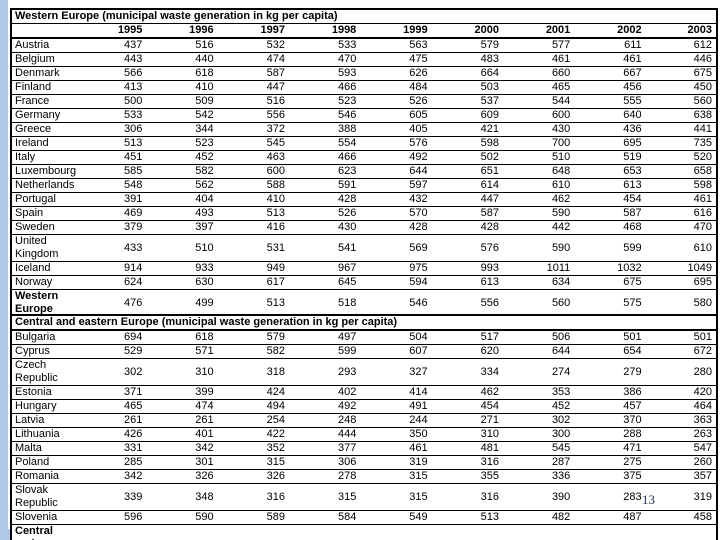 The image size is (720, 540). I want to click on table-row: Iceland 914 933 949 967 975 993 1011 1032 1049, so click(364, 268).